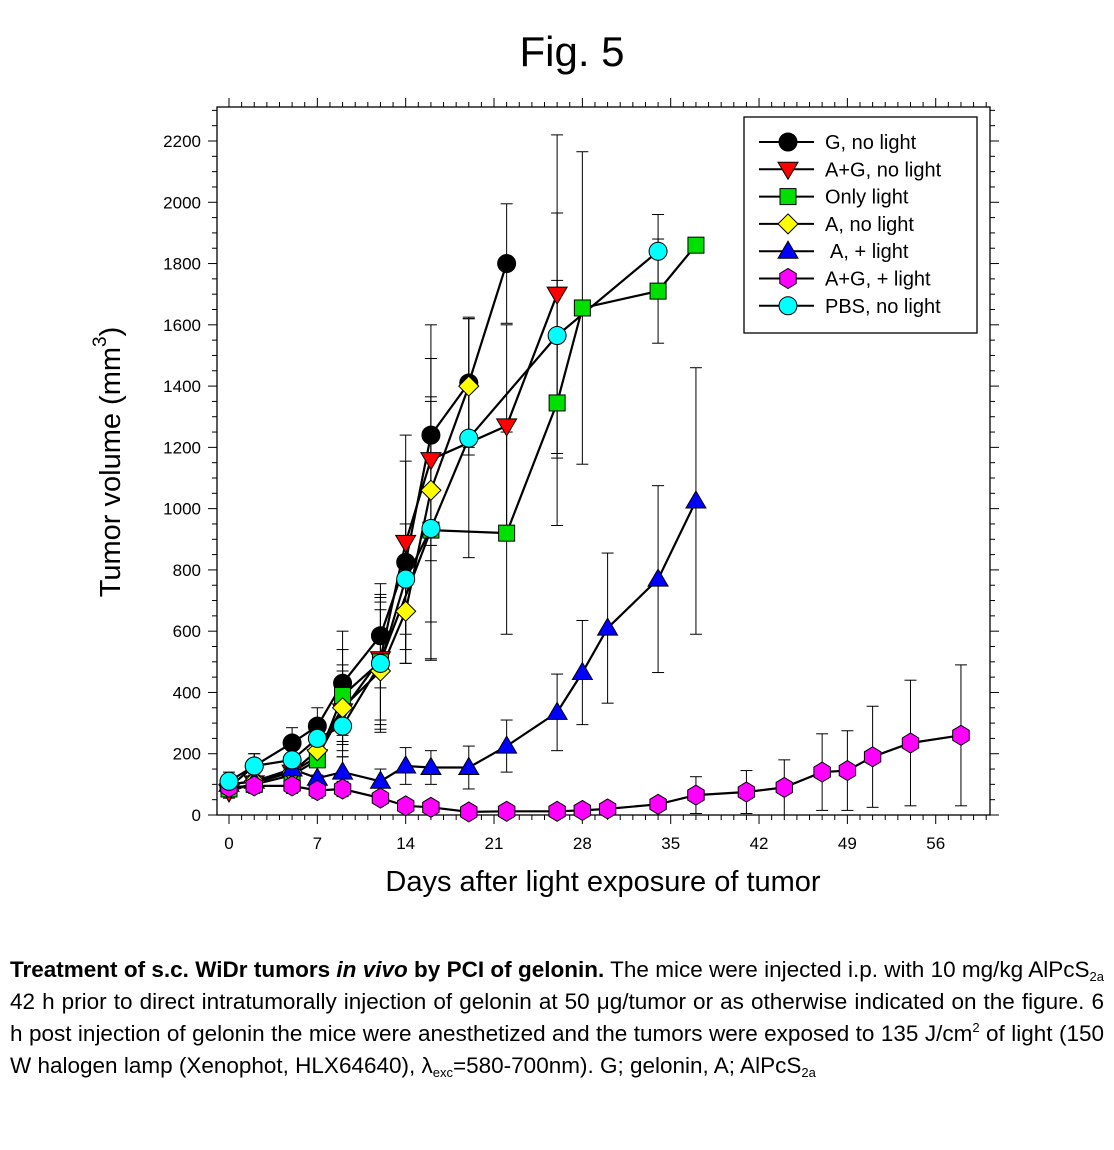 Image resolution: width=1114 pixels, height=1150 pixels. What do you see at coordinates (788, 249) in the screenshot?
I see `legend-marker-a-light` at bounding box center [788, 249].